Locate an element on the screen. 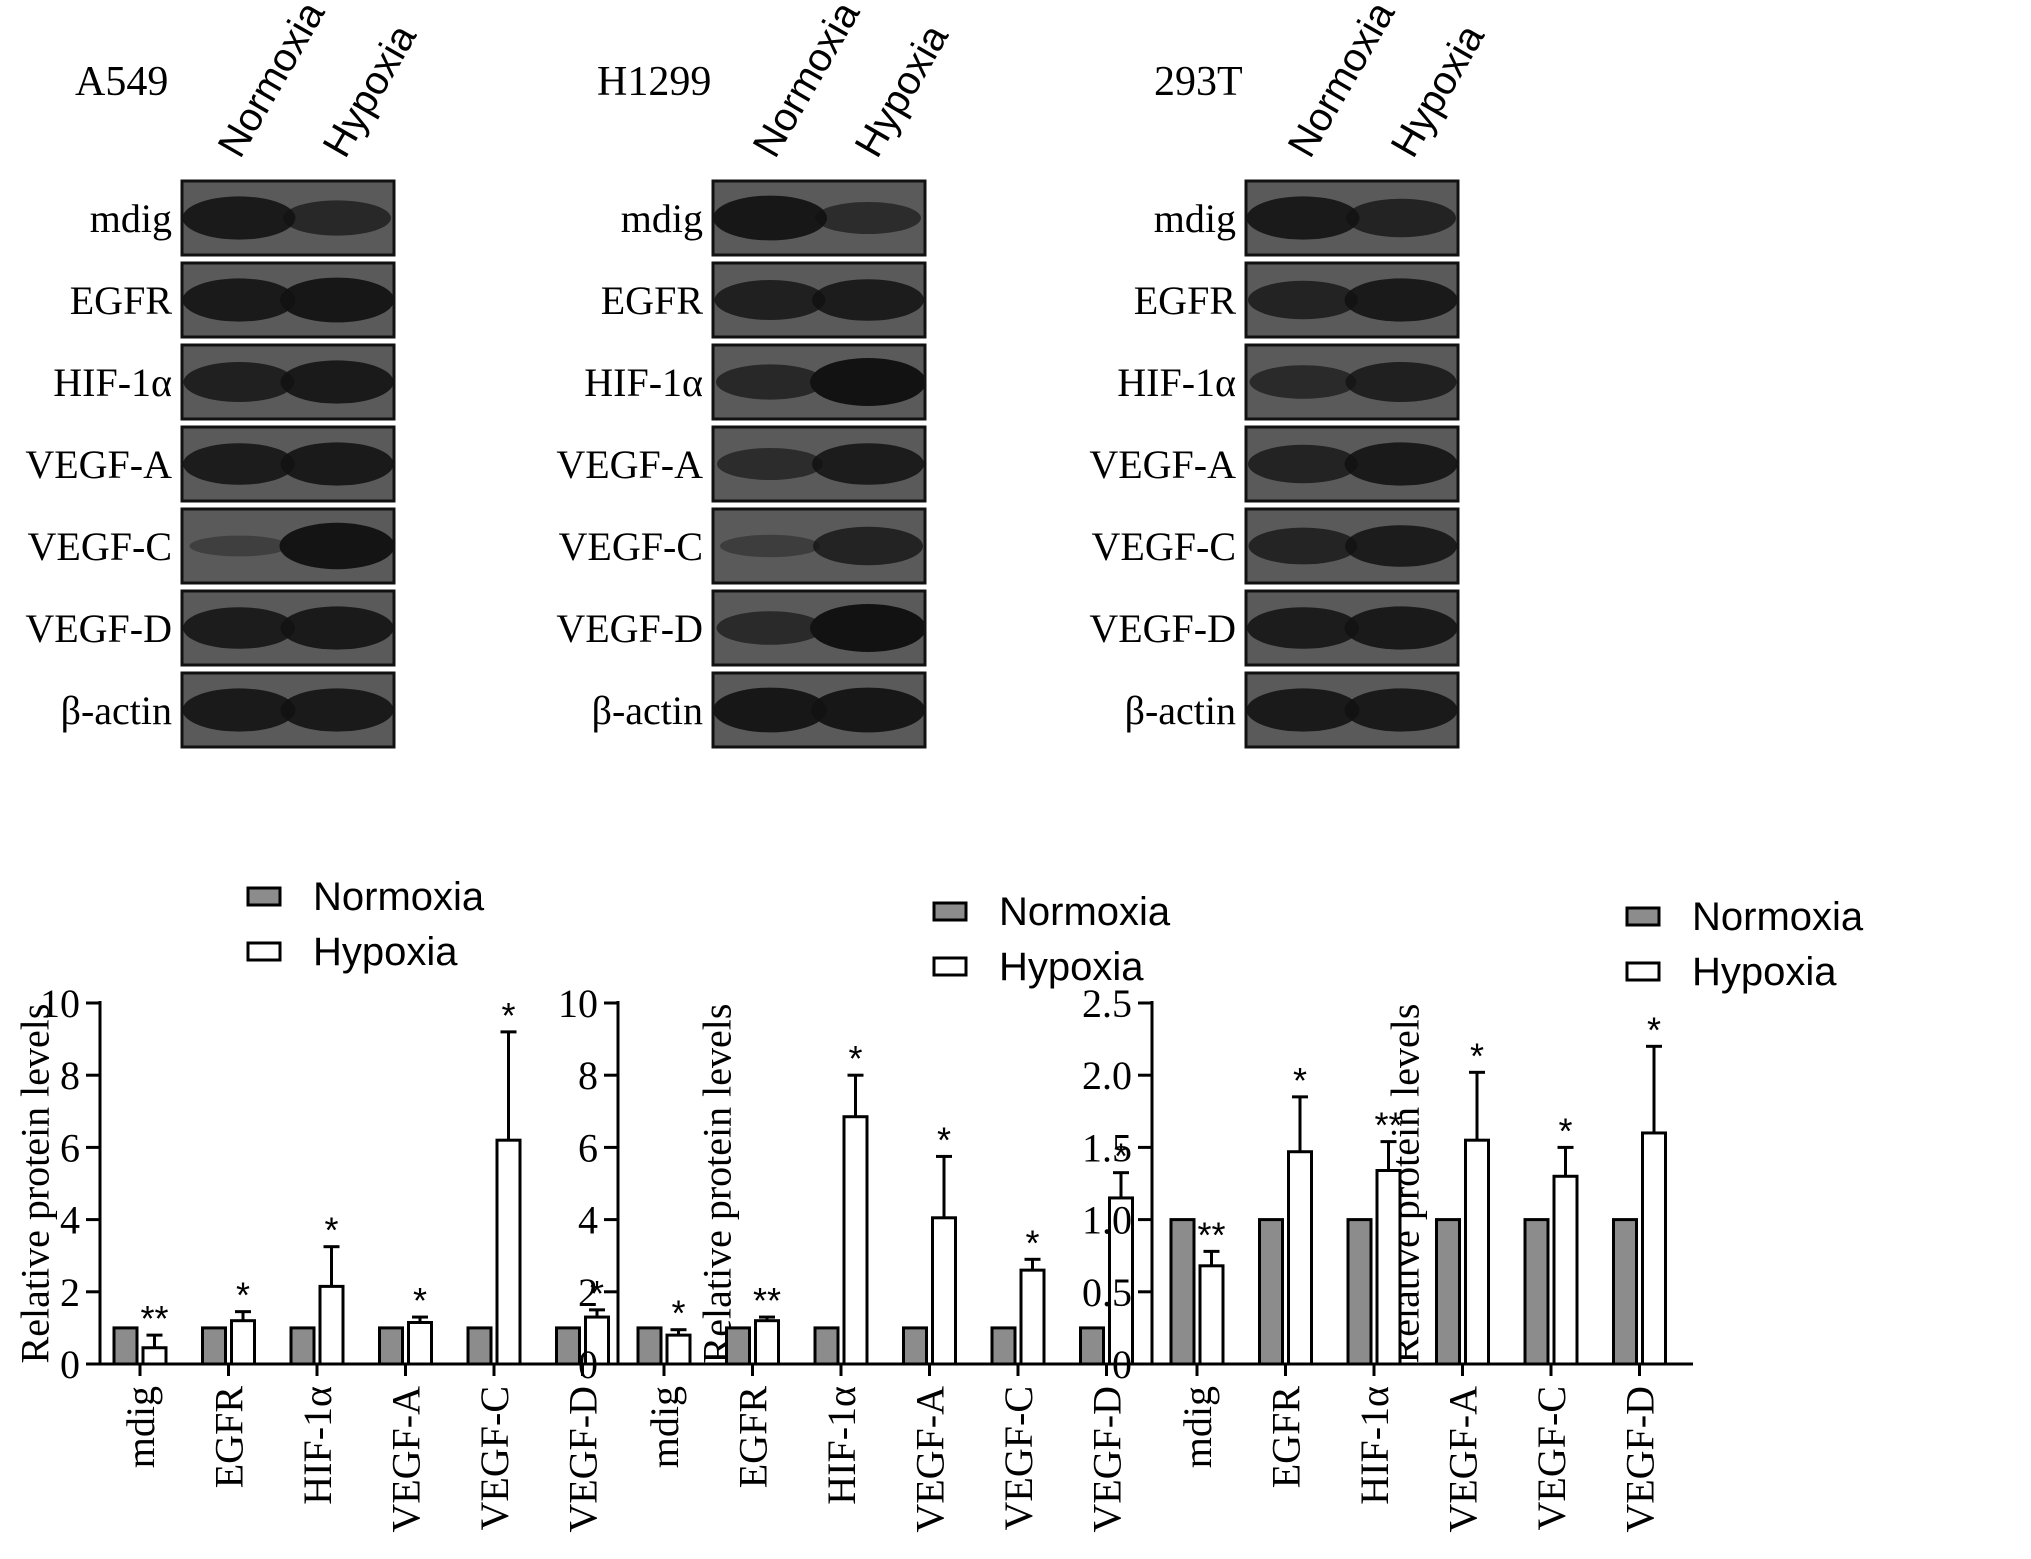 The height and width of the screenshot is (1559, 2031). x-tick-label: HIF-1α is located at coordinates (841, 1445).